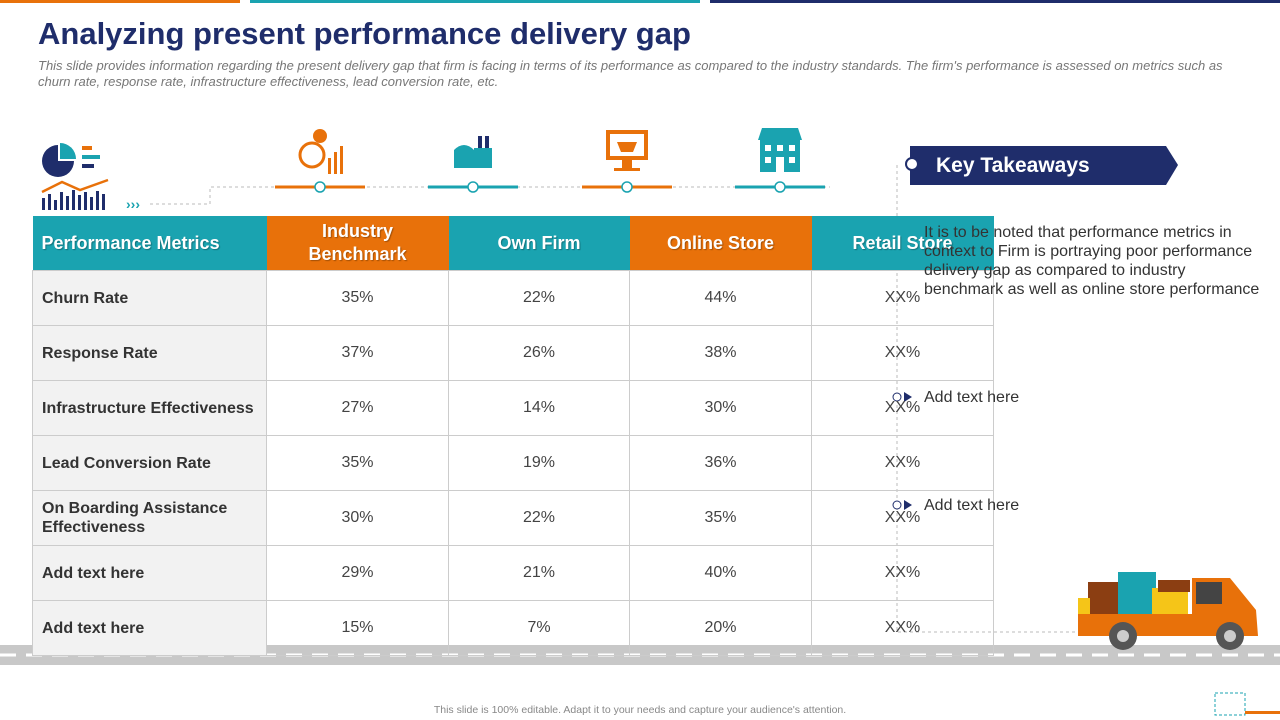  I want to click on value-cell: 21%, so click(539, 573).